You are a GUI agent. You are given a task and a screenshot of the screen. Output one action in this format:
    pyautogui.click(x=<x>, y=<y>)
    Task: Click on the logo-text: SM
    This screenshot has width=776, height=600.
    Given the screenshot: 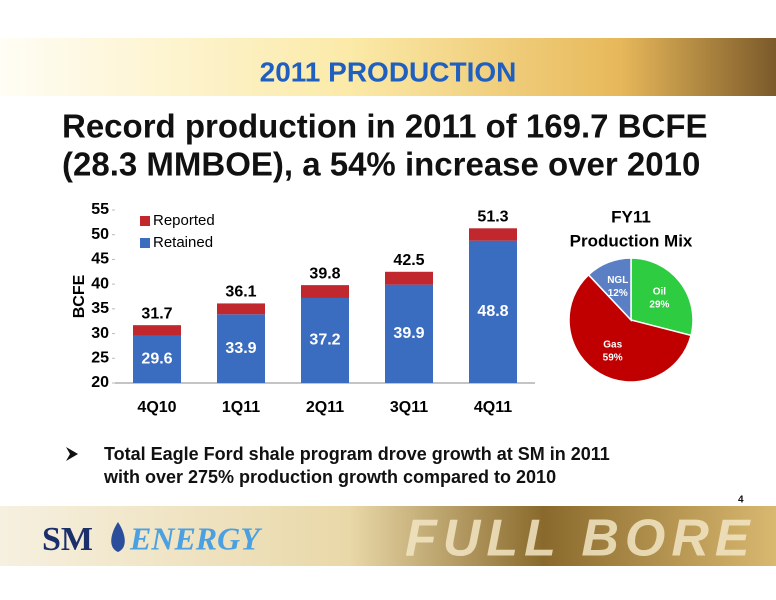 What is the action you would take?
    pyautogui.click(x=67, y=539)
    